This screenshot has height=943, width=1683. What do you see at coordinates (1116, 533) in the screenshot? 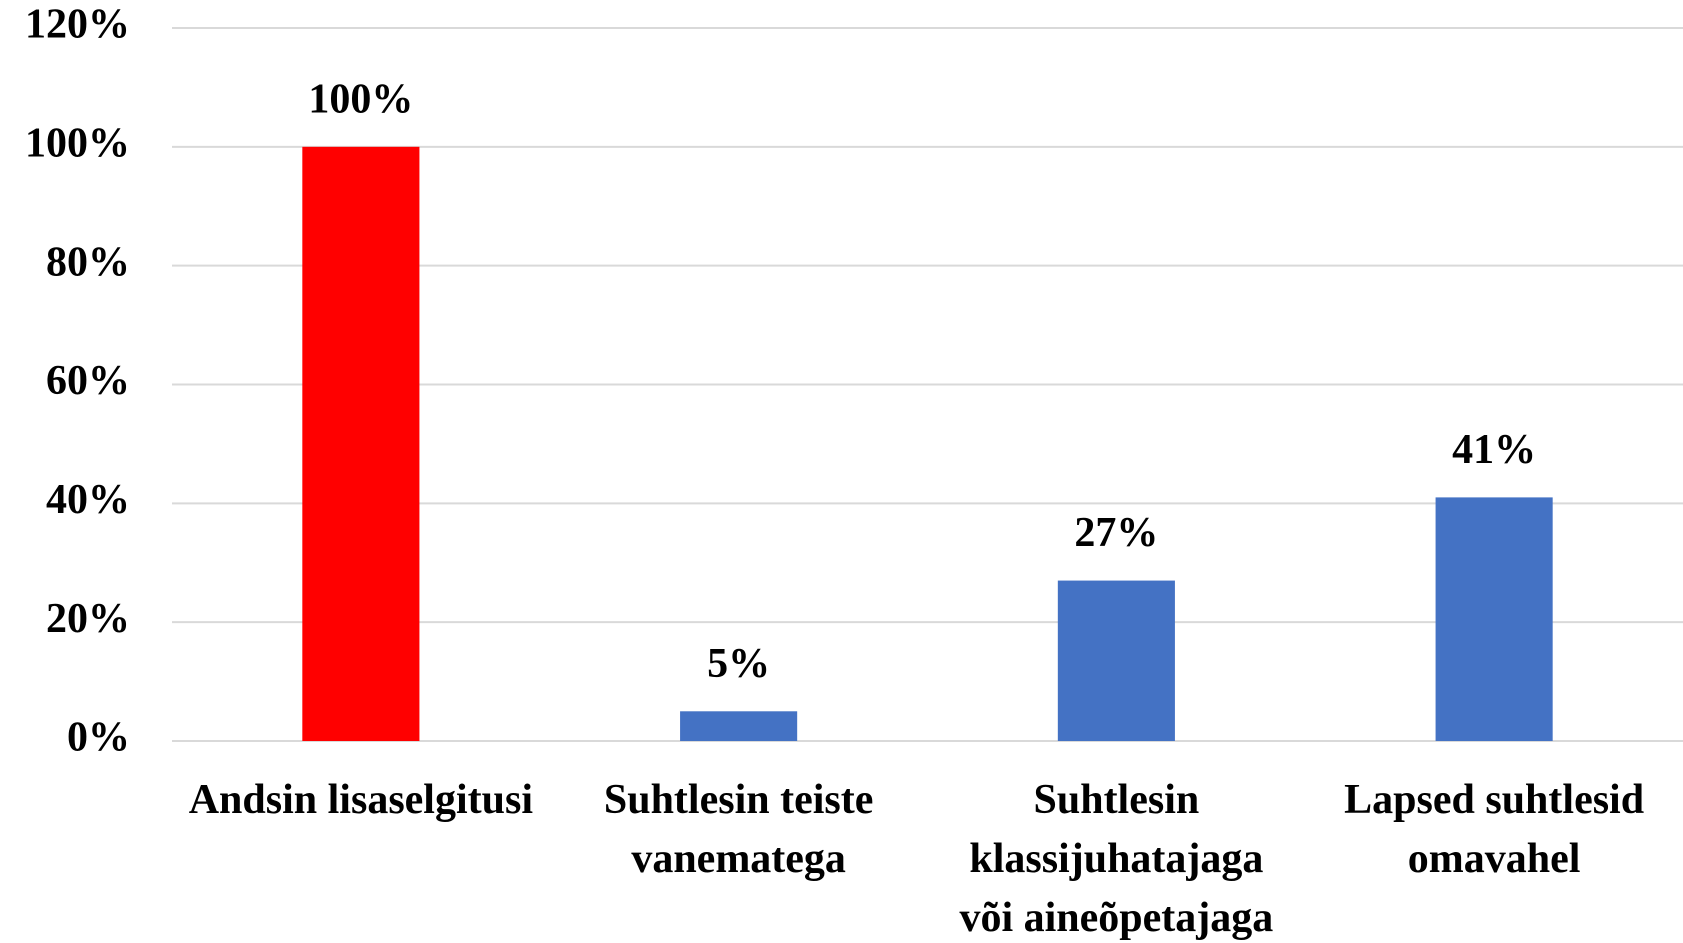
I see `value-label: 27%` at bounding box center [1116, 533].